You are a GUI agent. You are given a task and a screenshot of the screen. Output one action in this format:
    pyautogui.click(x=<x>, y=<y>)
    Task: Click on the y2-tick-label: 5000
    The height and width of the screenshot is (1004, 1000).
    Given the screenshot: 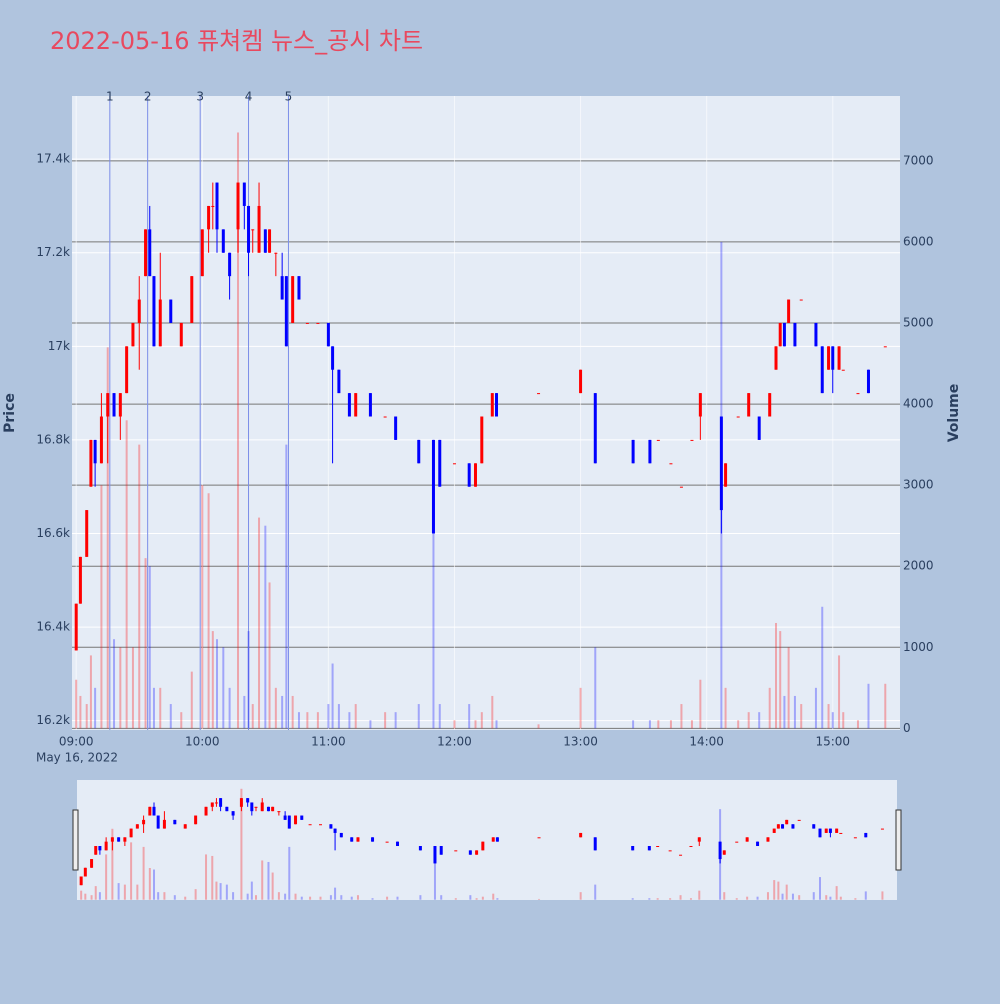 What is the action you would take?
    pyautogui.click(x=918, y=323)
    